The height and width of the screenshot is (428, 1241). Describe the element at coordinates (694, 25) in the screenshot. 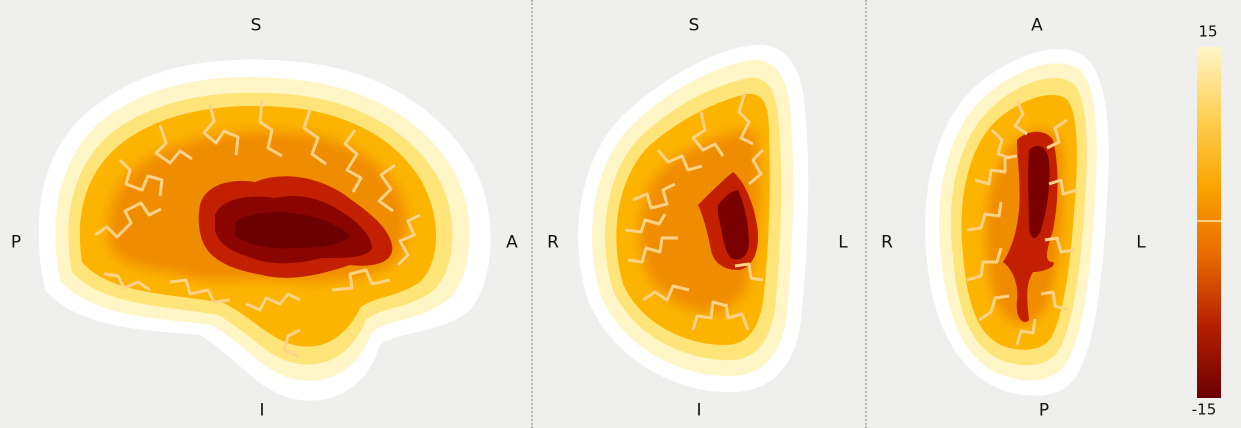

I see `coronal-label-top: S` at that location.